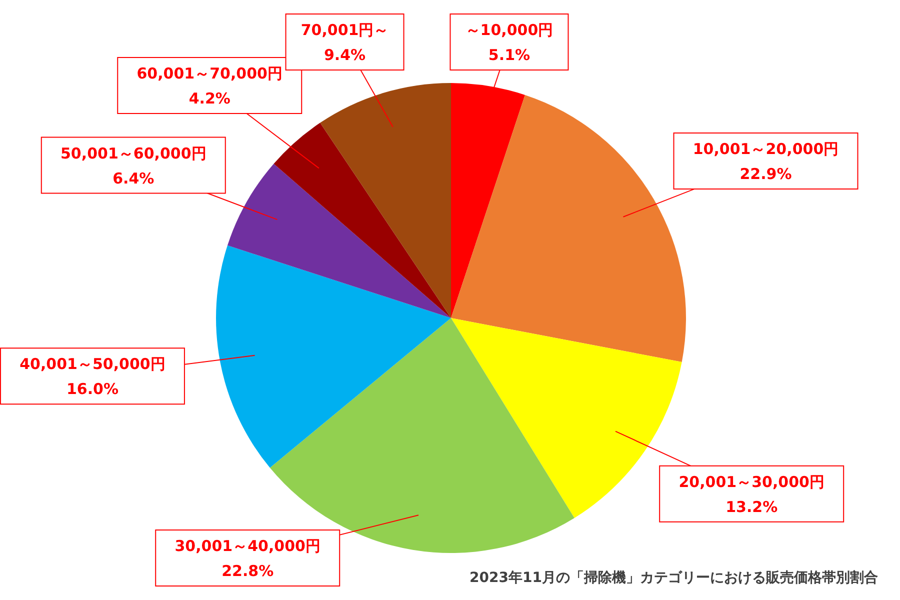 The image size is (900, 600). Describe the element at coordinates (93, 364) in the screenshot. I see `slice-label: 40,001～50,000円` at that location.